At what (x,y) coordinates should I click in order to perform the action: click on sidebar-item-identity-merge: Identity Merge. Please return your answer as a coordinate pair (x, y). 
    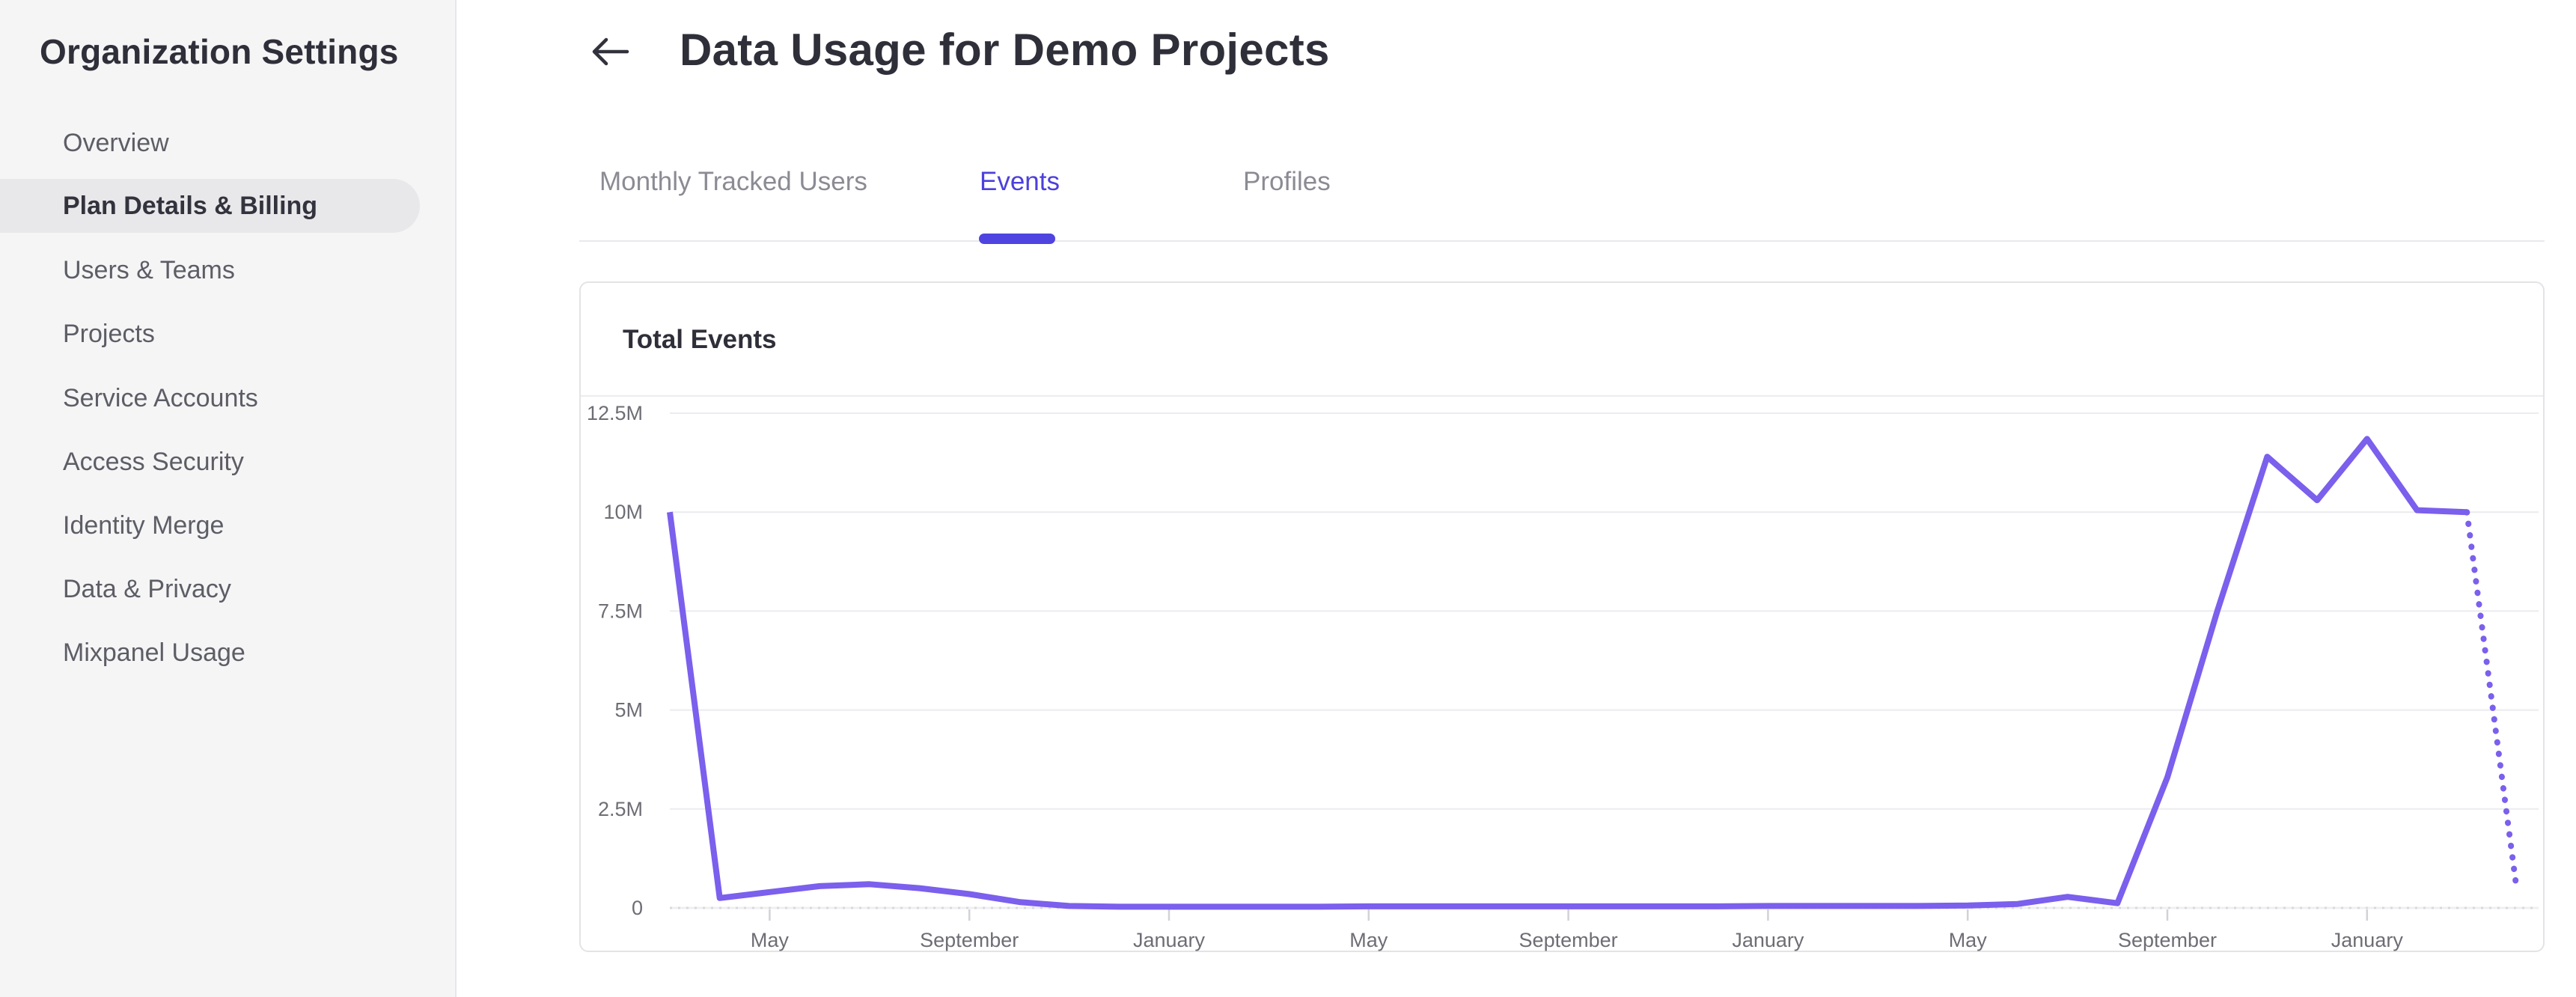
    Looking at the image, I should click on (144, 525).